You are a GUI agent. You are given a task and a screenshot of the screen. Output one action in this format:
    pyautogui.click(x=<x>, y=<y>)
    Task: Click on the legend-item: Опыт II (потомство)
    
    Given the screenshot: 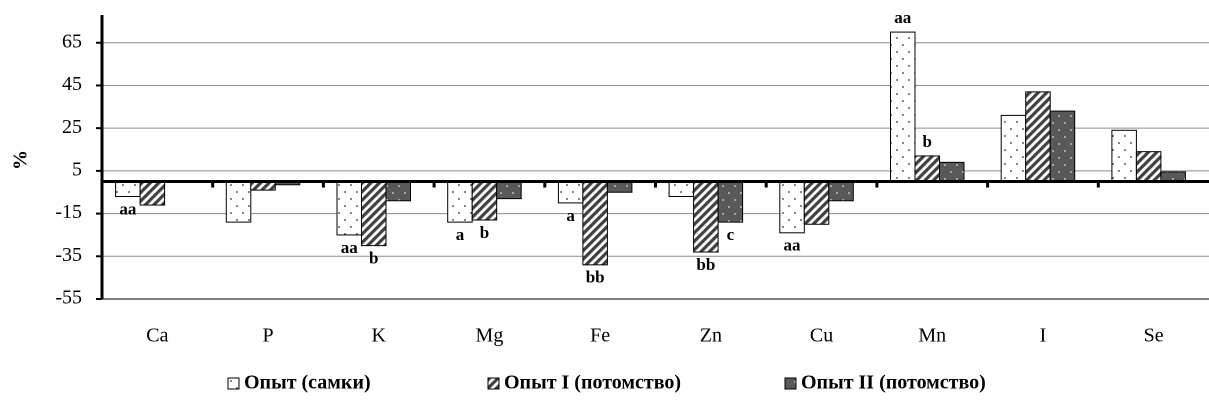 What is the action you would take?
    pyautogui.click(x=885, y=383)
    